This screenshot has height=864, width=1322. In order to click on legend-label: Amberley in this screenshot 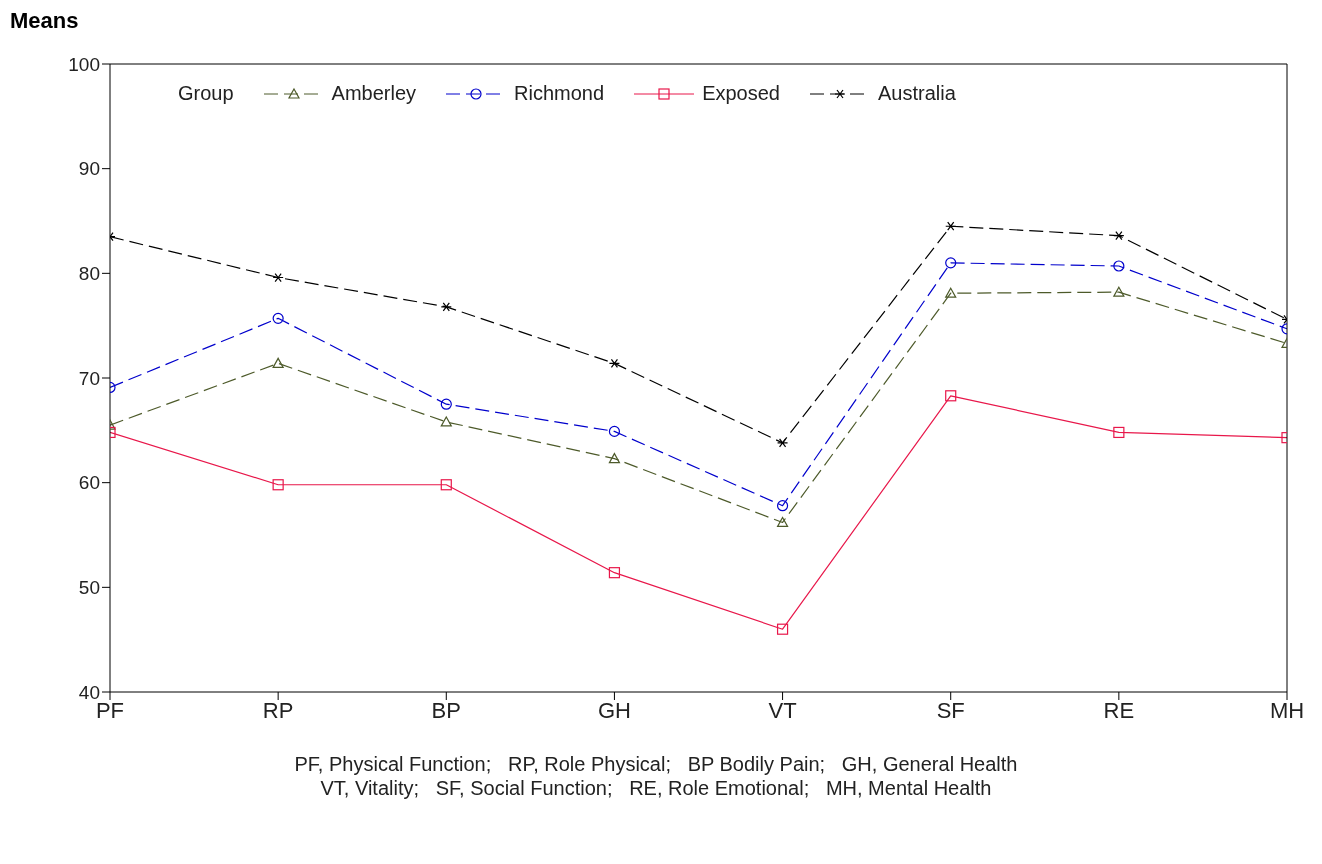, I will do `click(374, 93)`.